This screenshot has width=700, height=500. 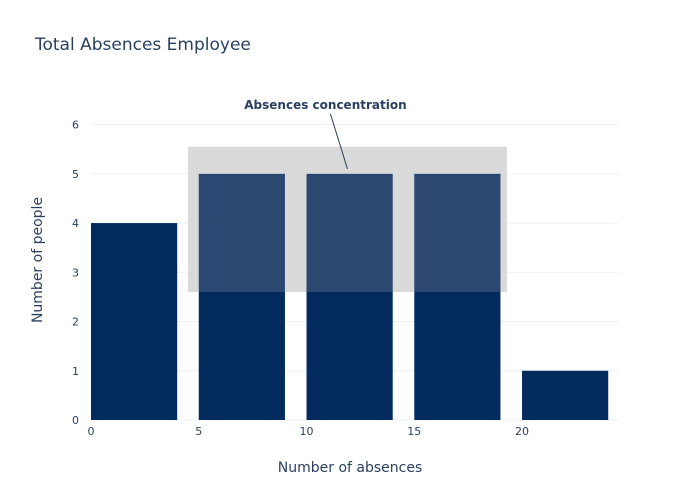 I want to click on y-tick-label-4: 4, so click(x=75, y=223).